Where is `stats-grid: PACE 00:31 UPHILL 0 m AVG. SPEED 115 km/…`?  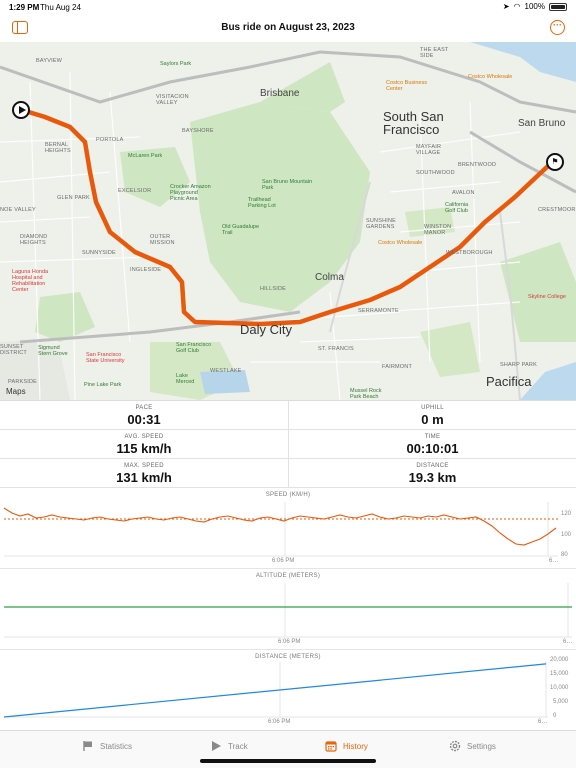
stats-grid: PACE 00:31 UPHILL 0 m AVG. SPEED 115 km/… is located at coordinates (288, 444).